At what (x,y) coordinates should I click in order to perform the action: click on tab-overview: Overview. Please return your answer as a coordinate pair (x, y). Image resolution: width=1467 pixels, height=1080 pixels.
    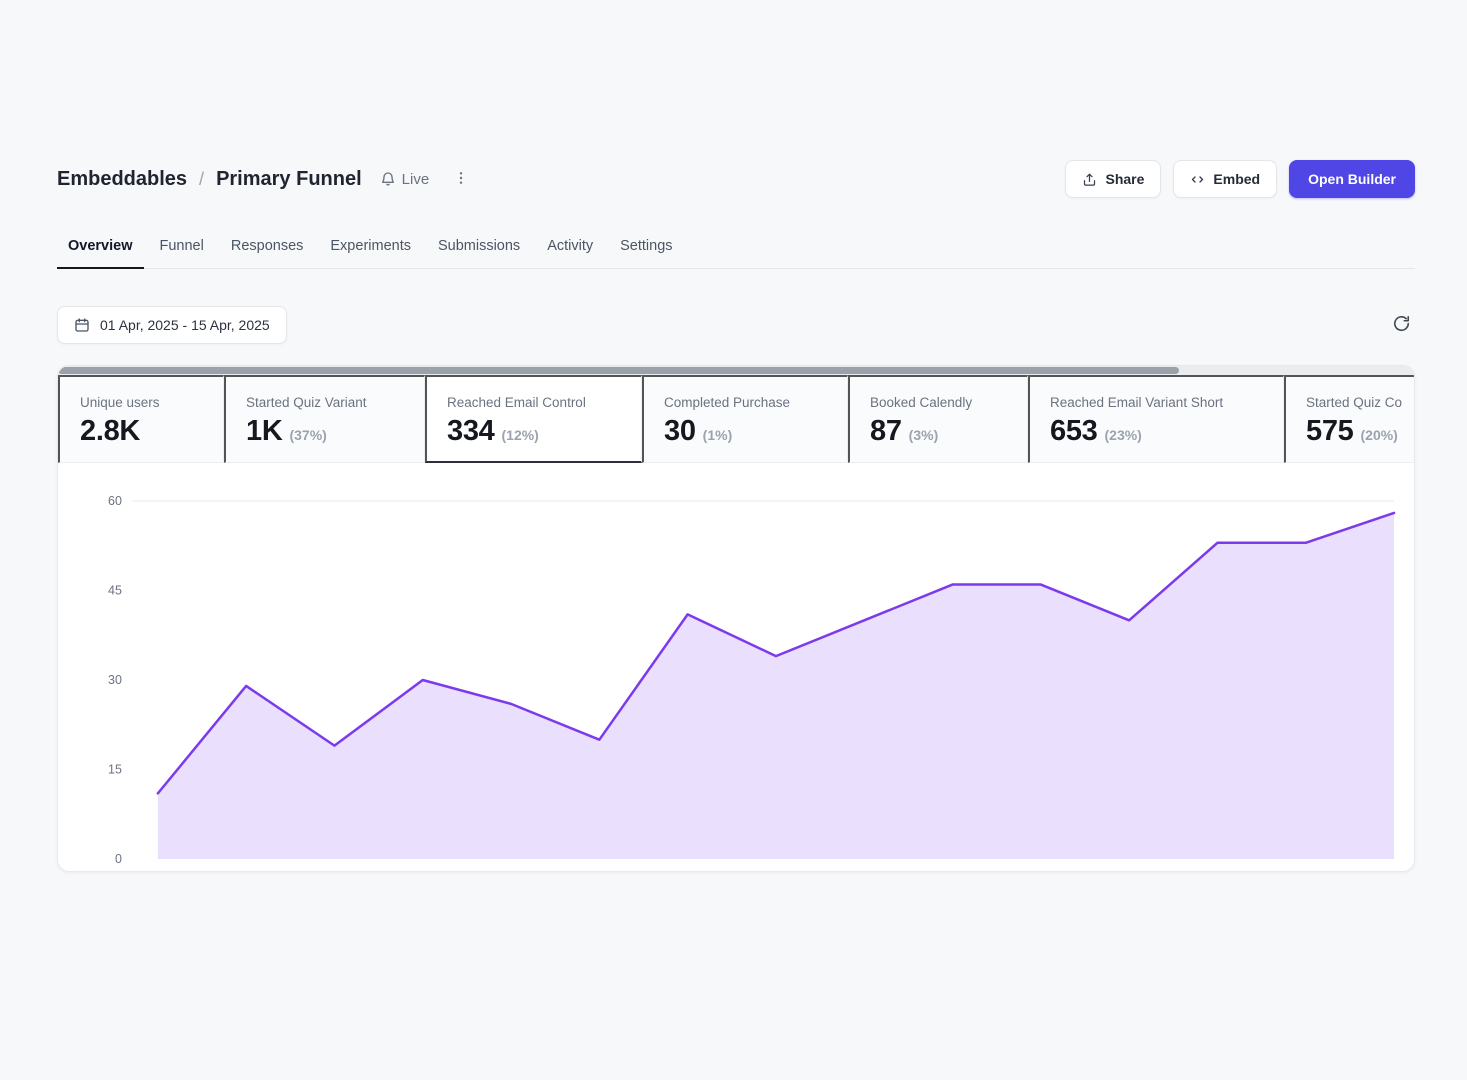
    Looking at the image, I should click on (100, 253).